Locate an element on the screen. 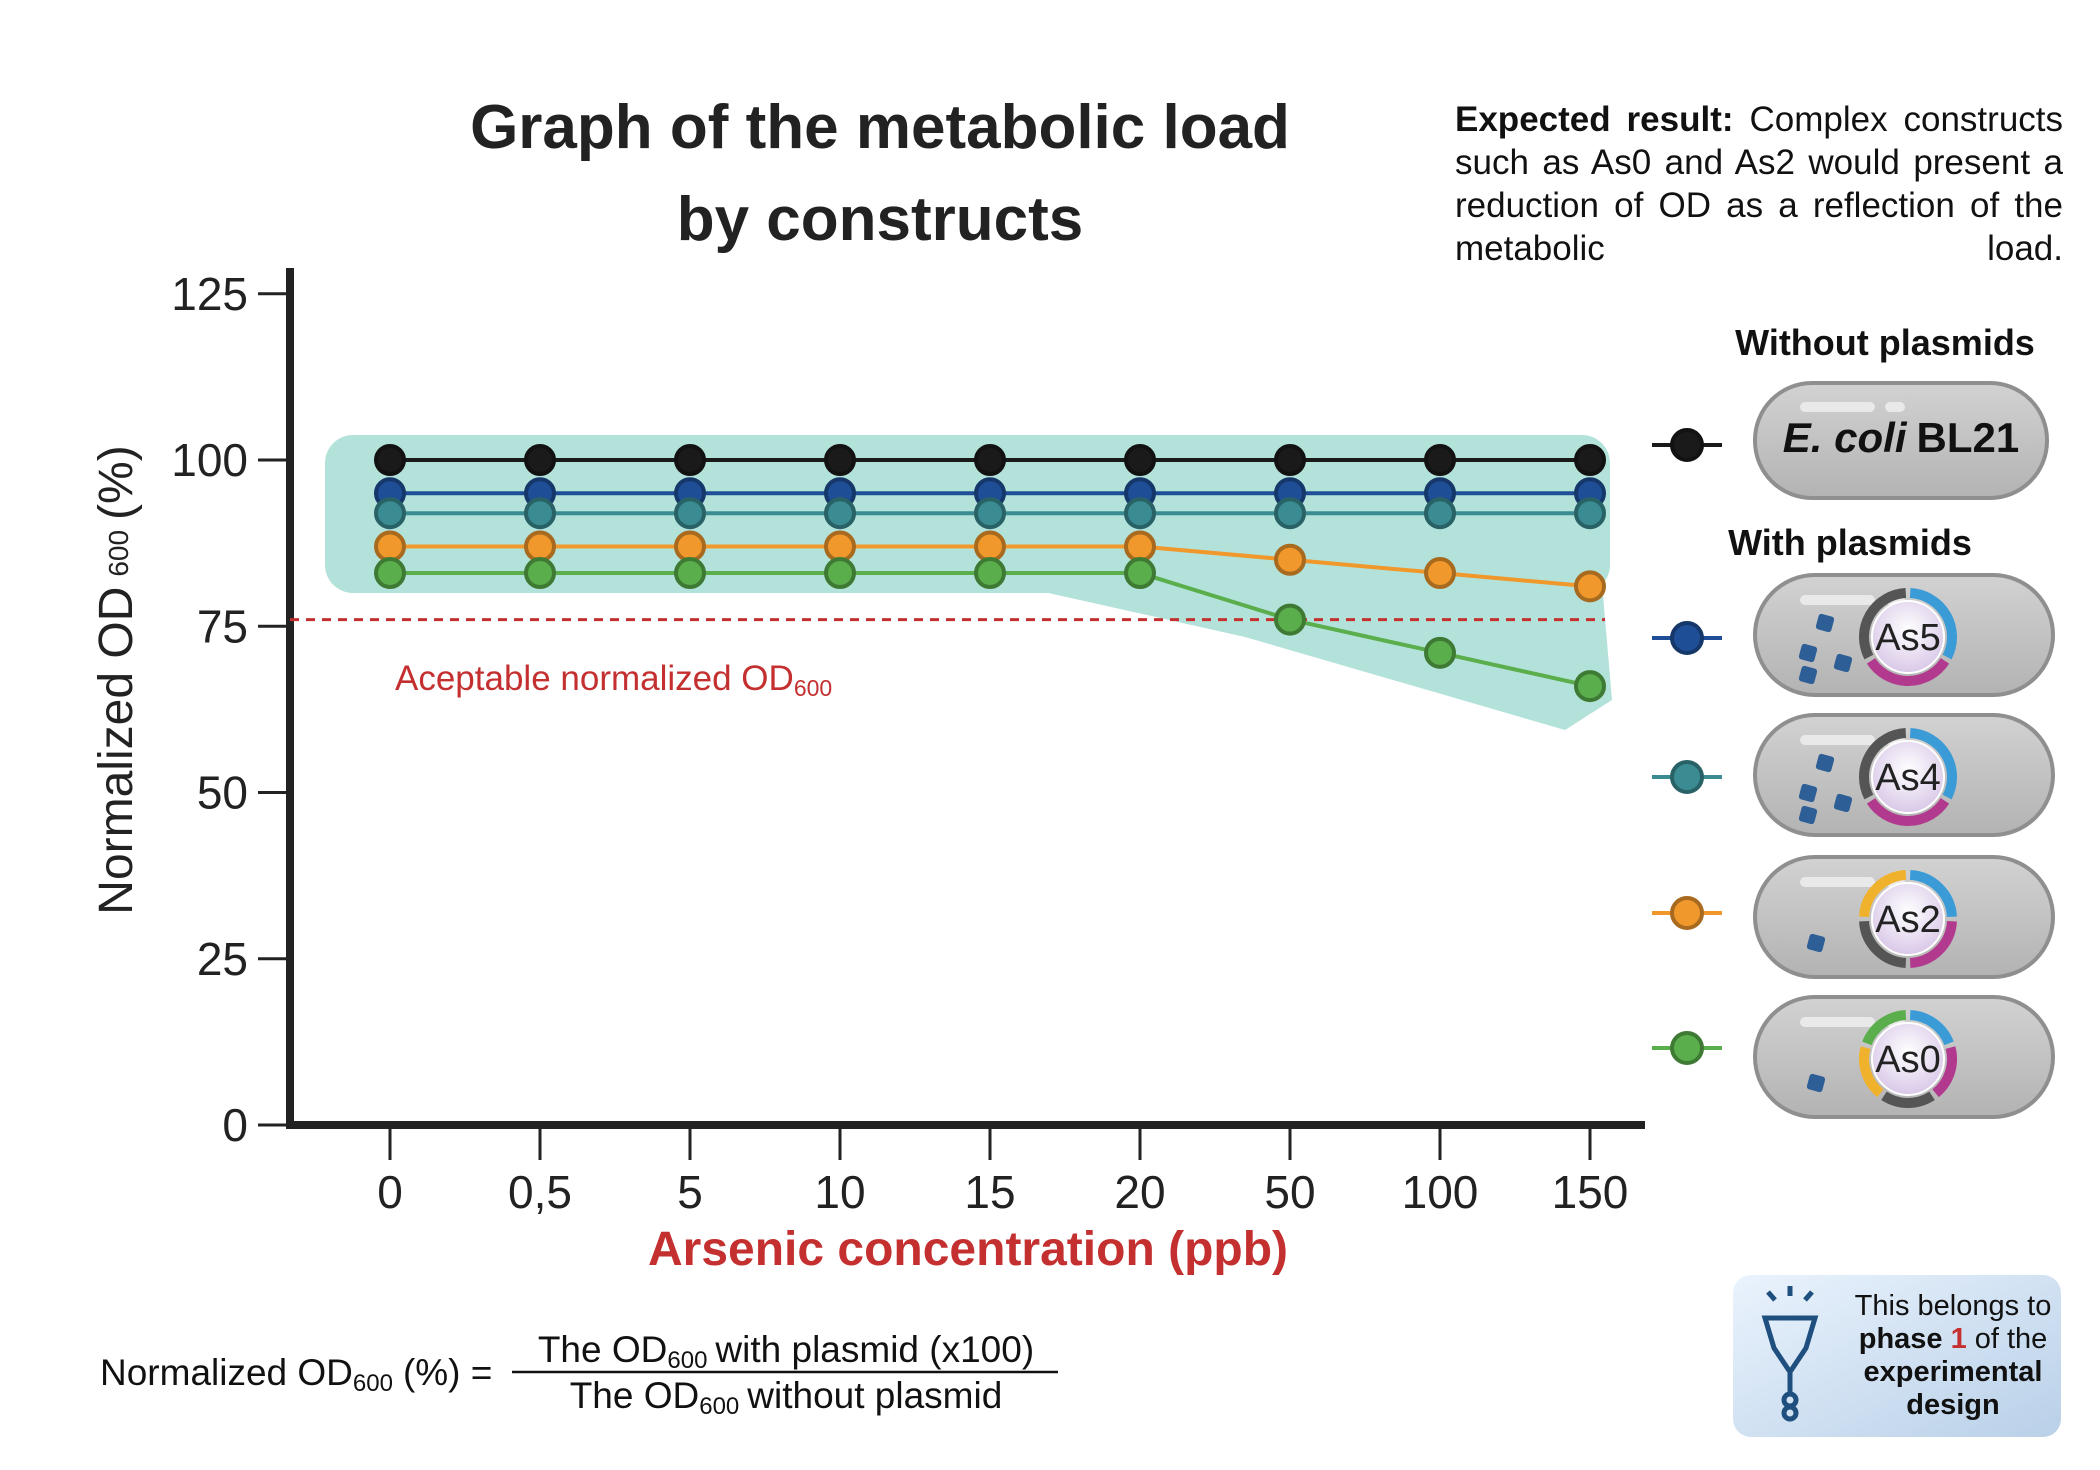 The width and height of the screenshot is (2100, 1470). chart-title-line1: Graph of the metabolic load is located at coordinates (880, 127).